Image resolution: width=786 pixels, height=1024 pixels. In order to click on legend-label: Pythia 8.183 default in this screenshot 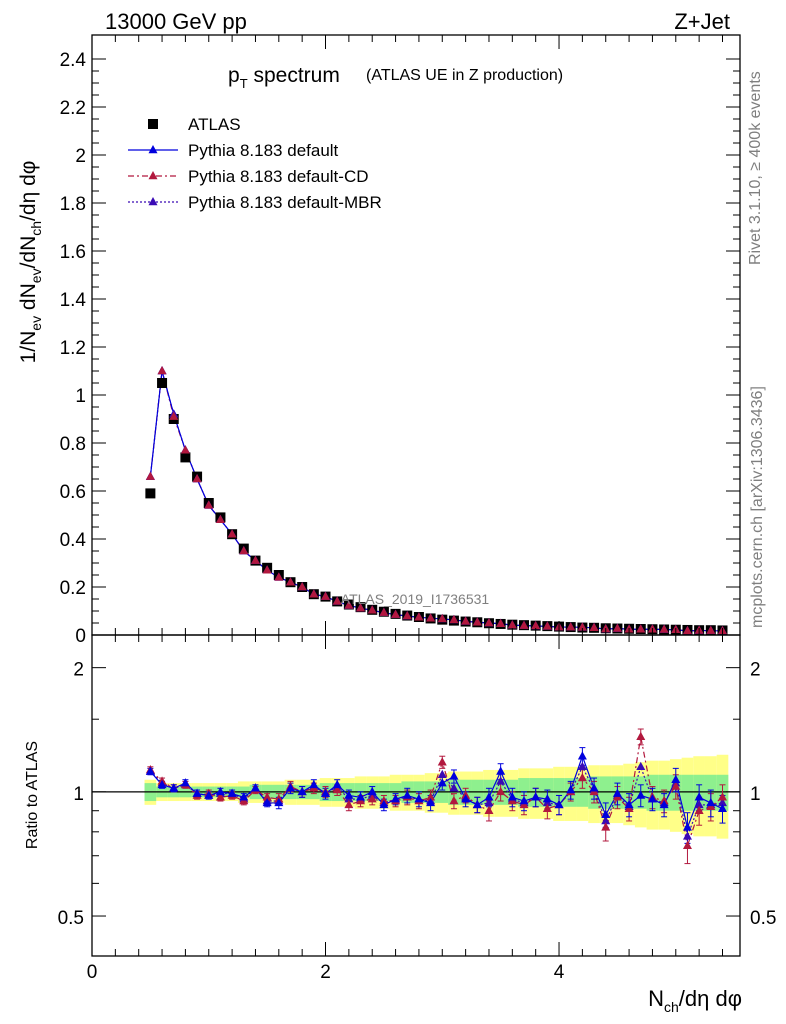, I will do `click(263, 150)`.